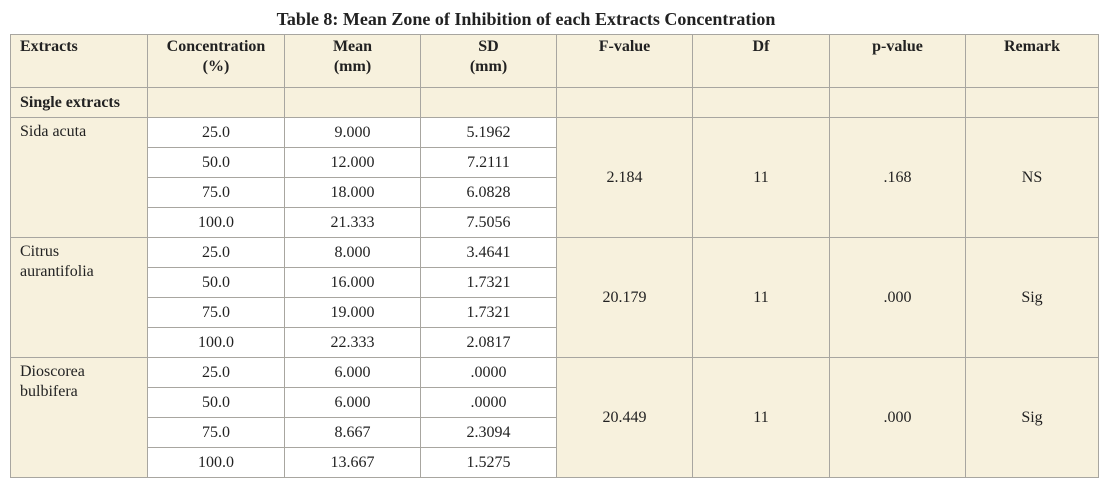  What do you see at coordinates (488, 132) in the screenshot?
I see `sd-cell: 5.1962` at bounding box center [488, 132].